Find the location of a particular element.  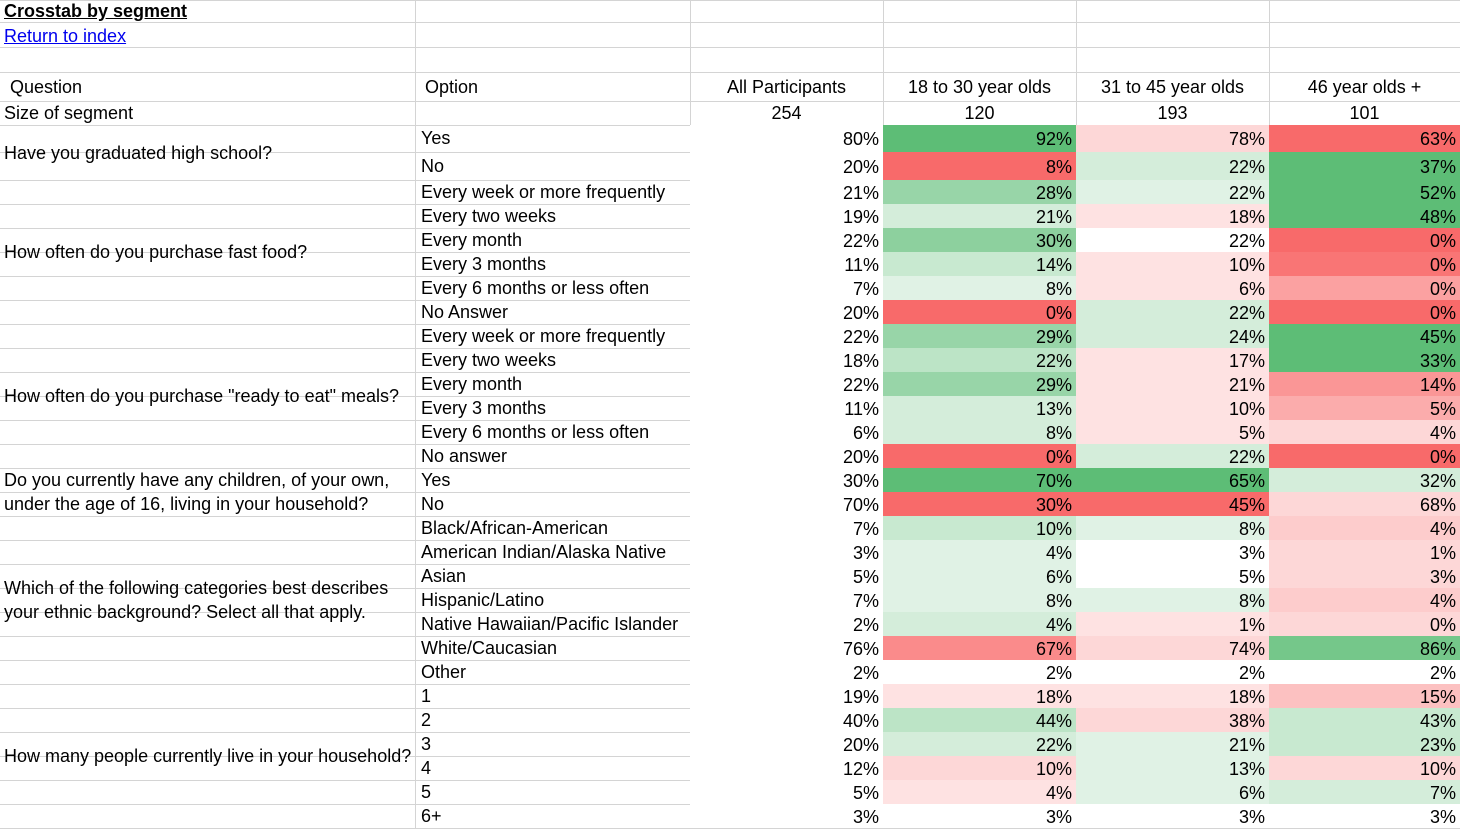

option-label: Hispanic/Latino is located at coordinates (483, 600).